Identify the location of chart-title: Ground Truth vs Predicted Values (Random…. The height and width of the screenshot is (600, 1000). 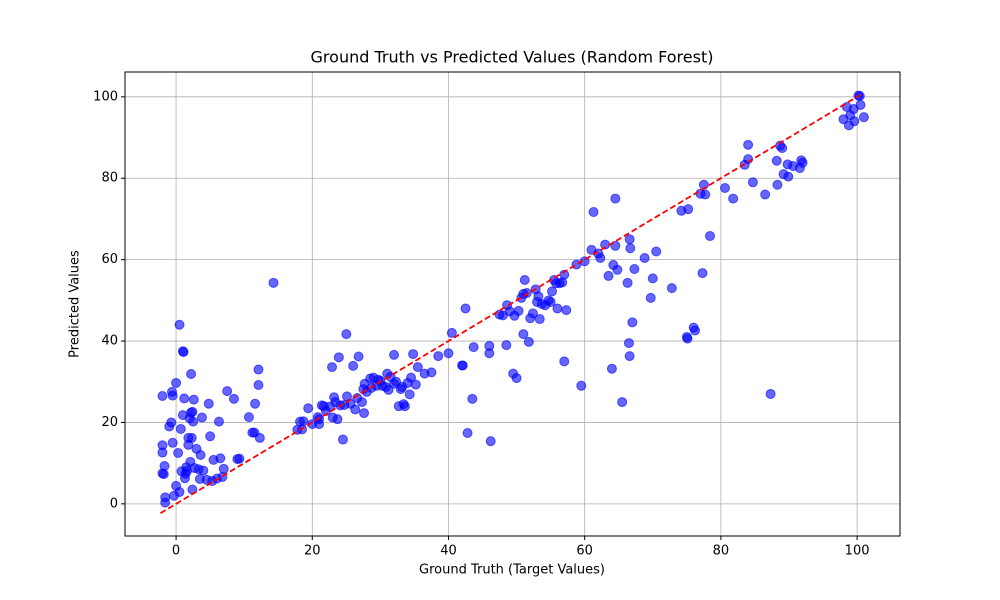
(512, 57).